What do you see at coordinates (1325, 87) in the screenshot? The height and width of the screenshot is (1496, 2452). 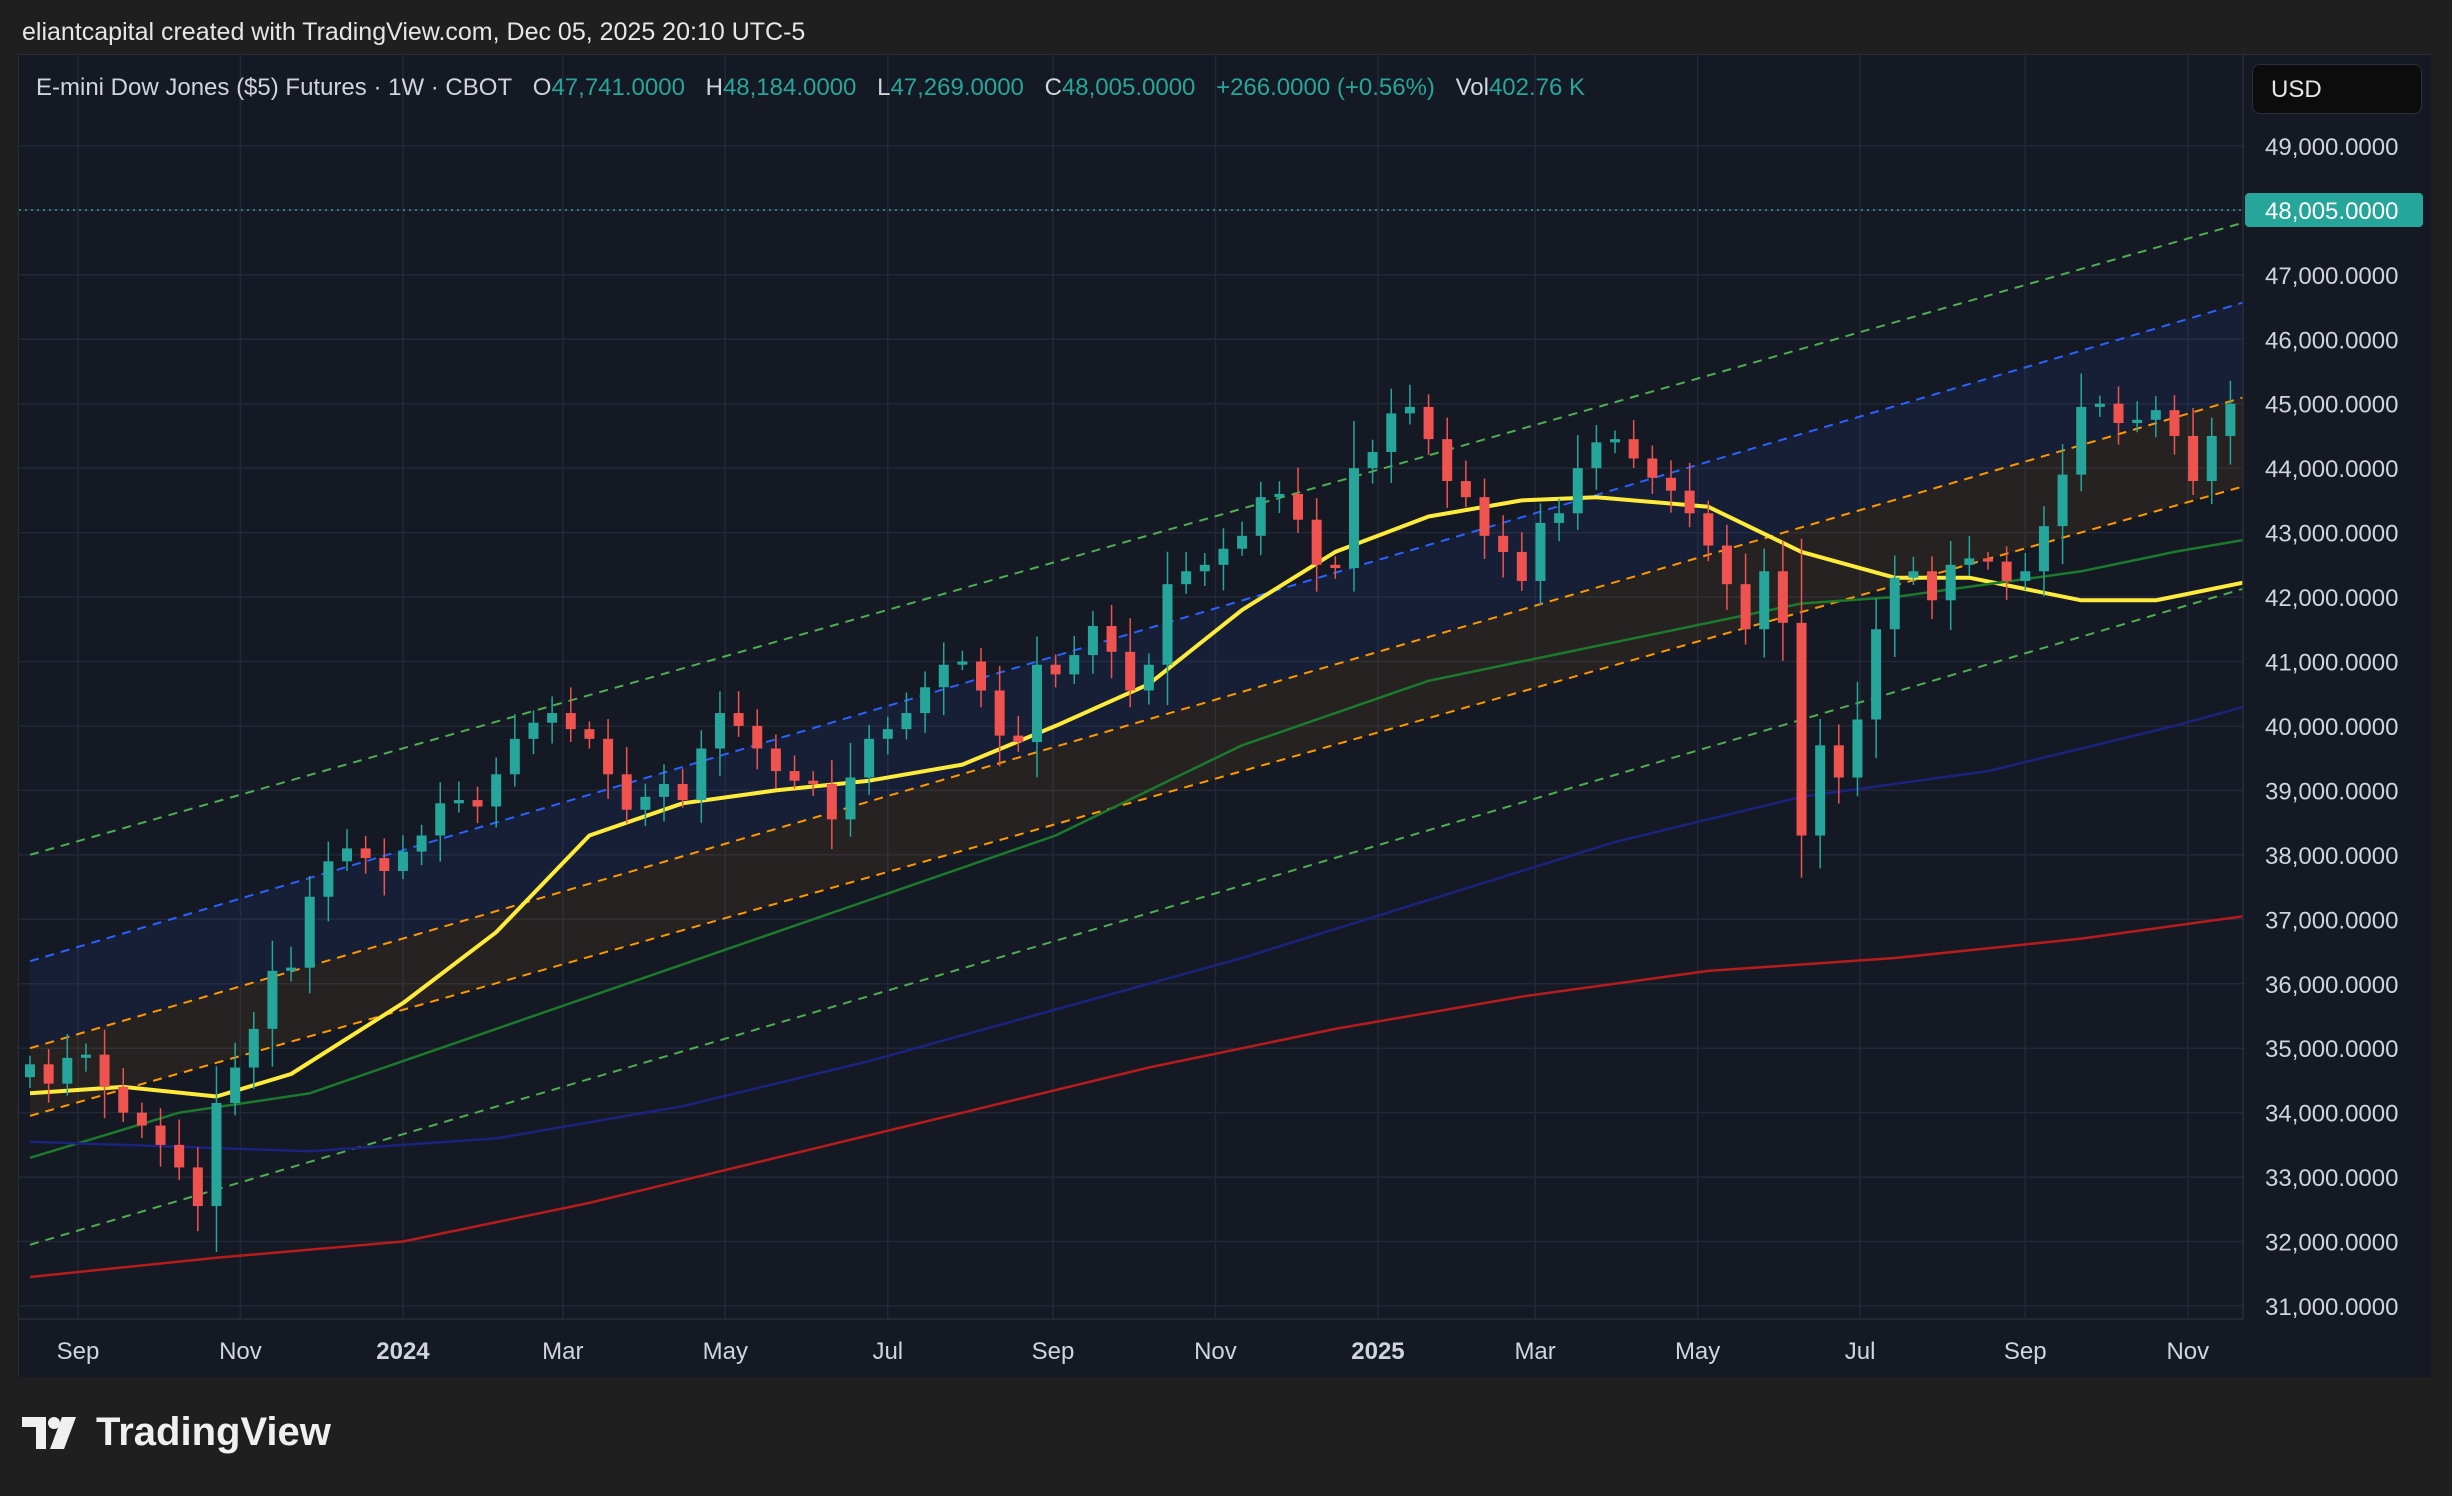 I see `change-value: +266.0000 (+0.56%)` at bounding box center [1325, 87].